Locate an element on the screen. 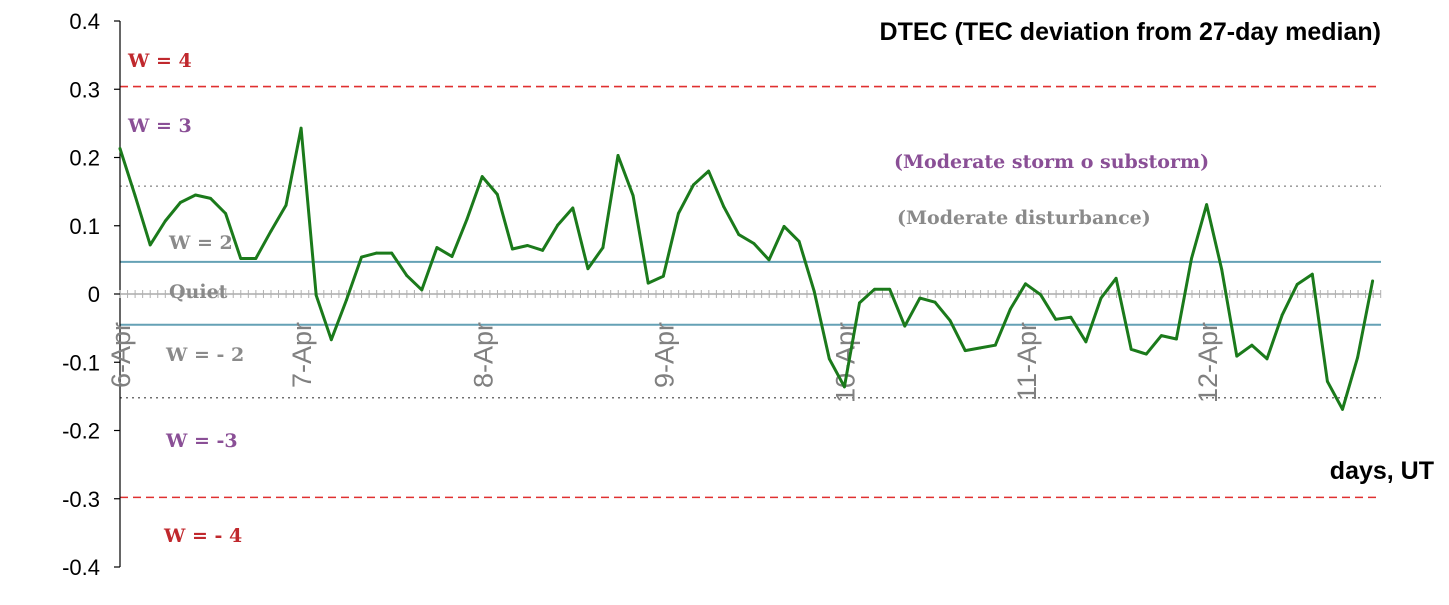  annotation-w-minus-2: W = - 2 is located at coordinates (204, 355).